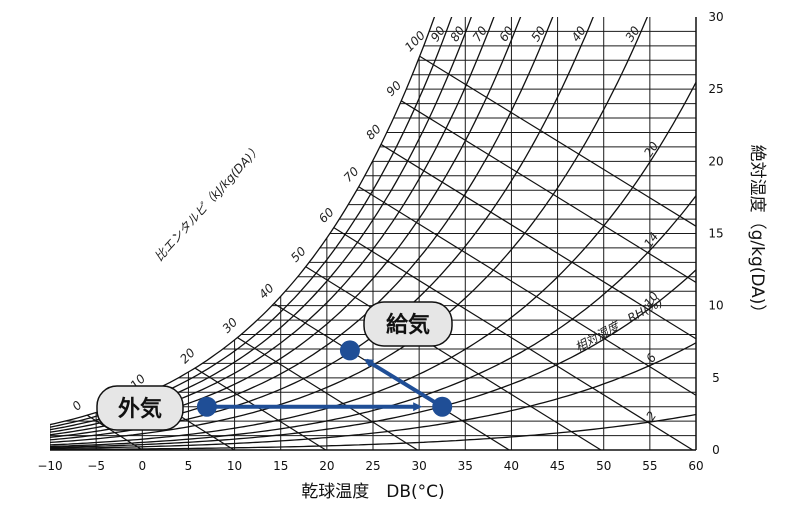 This screenshot has width=800, height=508. I want to click on x-tick-label: 40, so click(511, 466).